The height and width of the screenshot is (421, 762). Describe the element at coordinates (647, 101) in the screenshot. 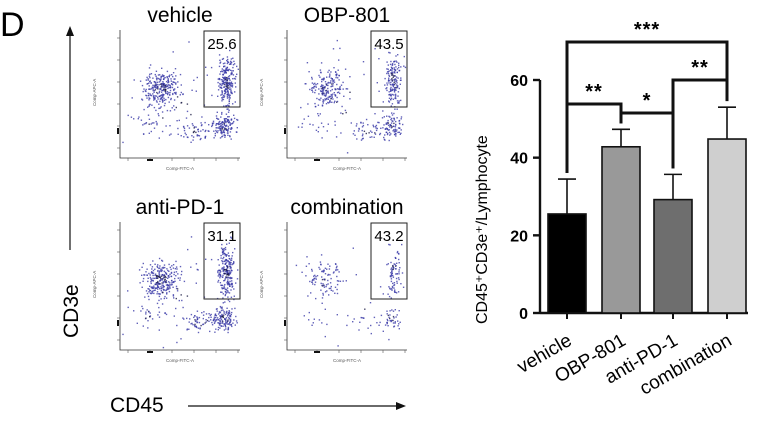

I see `significance-label: *` at that location.